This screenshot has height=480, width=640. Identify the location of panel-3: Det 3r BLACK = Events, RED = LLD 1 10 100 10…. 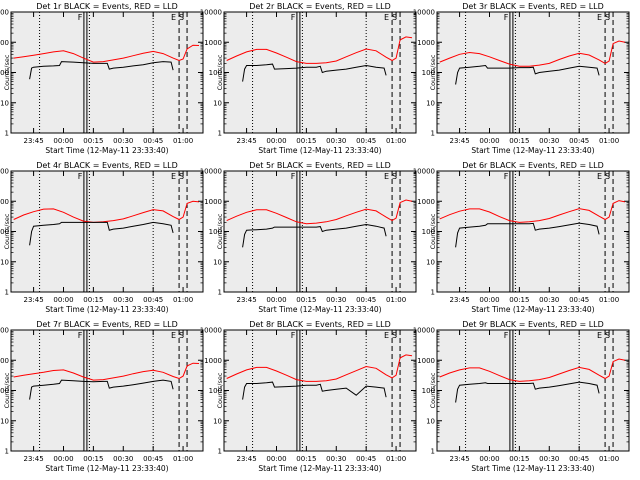
(521, 78).